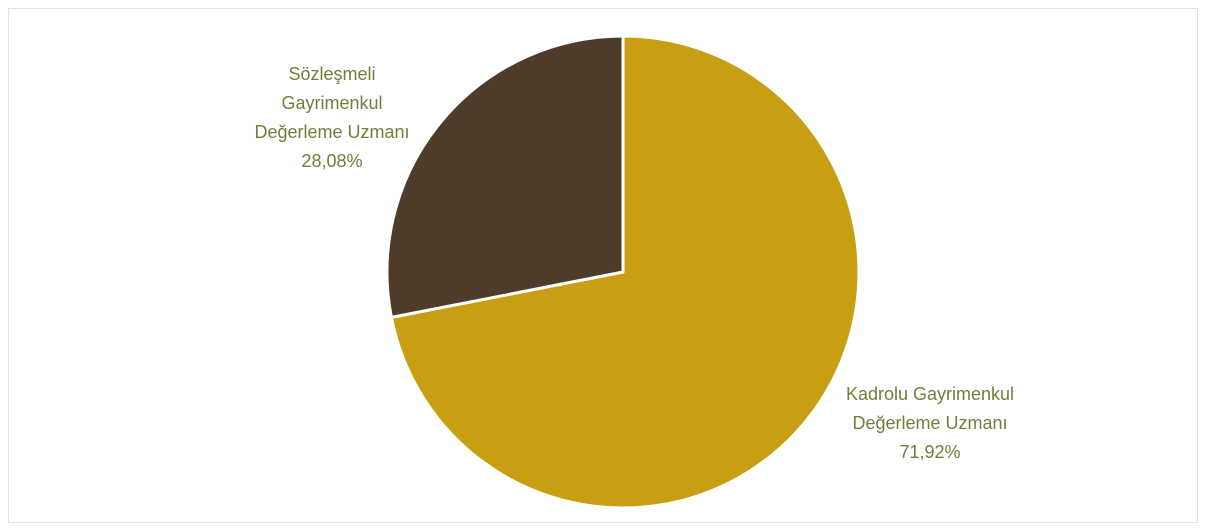 Image resolution: width=1209 pixels, height=532 pixels. I want to click on slice-category-label: Kadrolu Gayrimenkul, so click(930, 394).